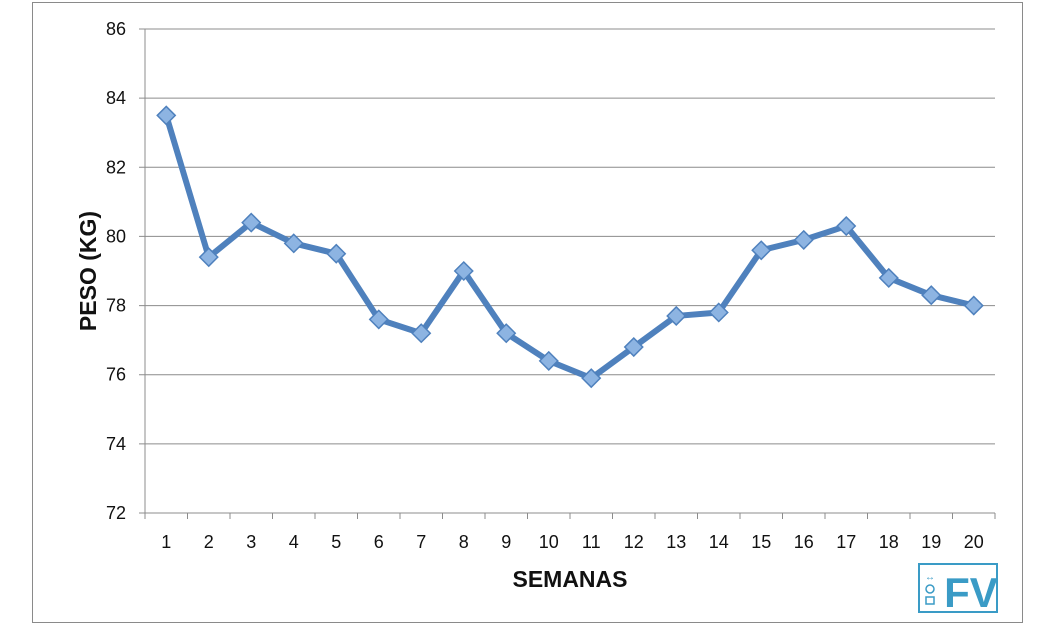  Describe the element at coordinates (379, 542) in the screenshot. I see `x-tick-label: 6` at that location.